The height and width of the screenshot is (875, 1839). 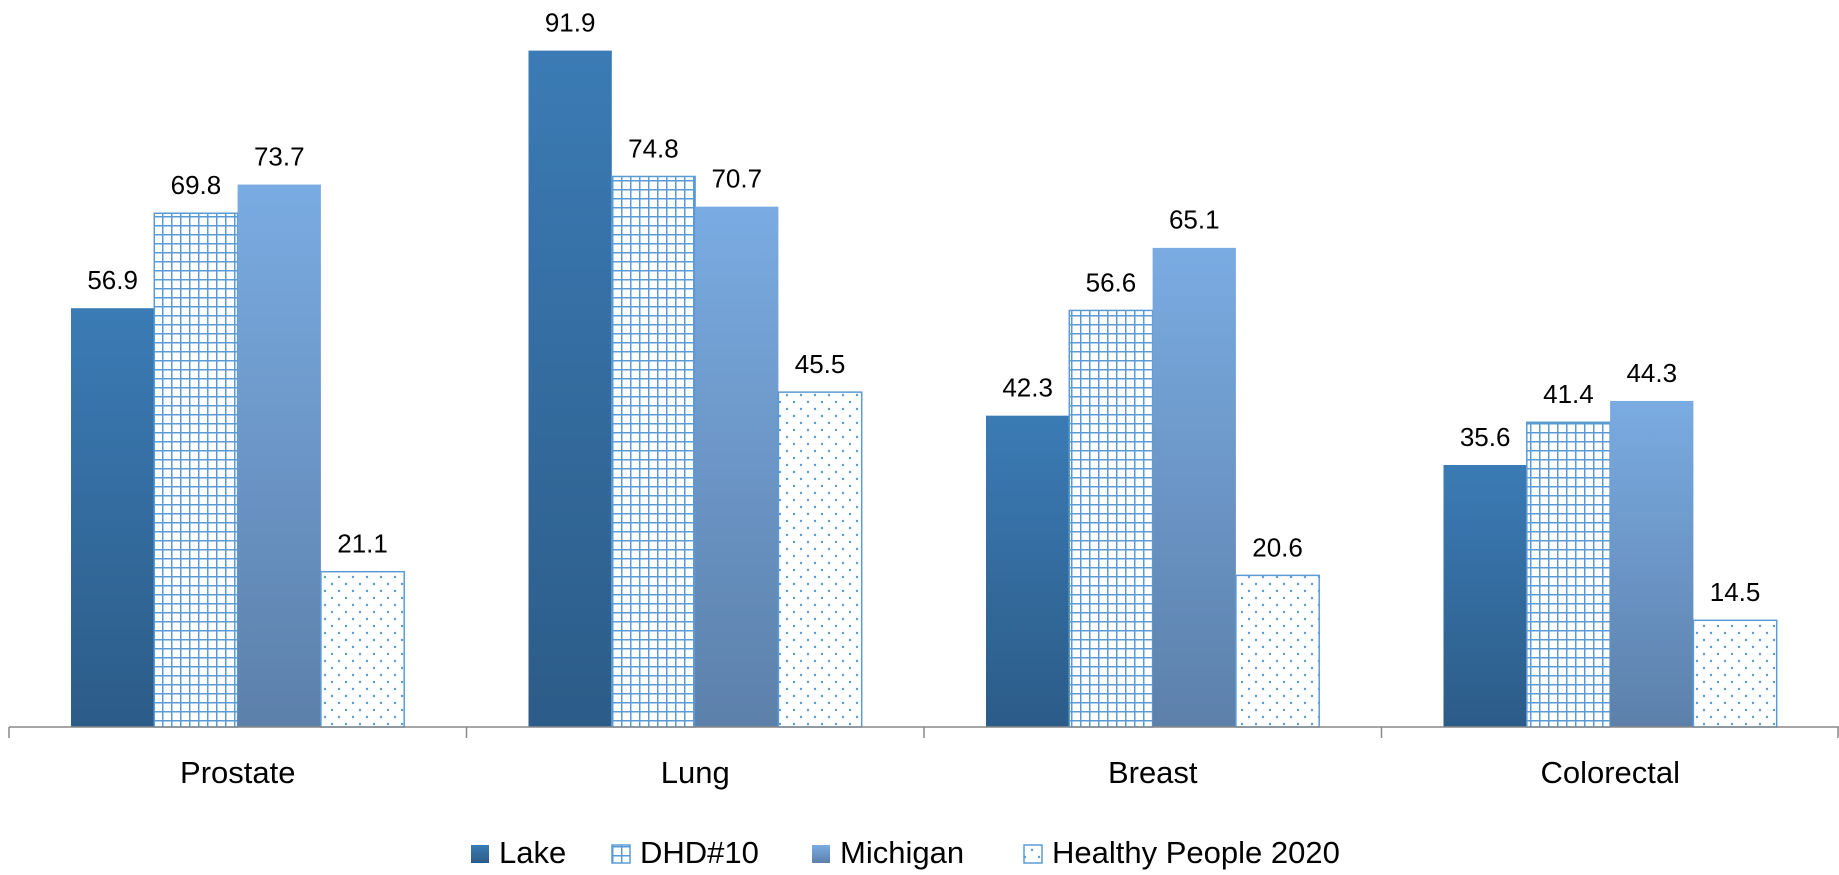 I want to click on data-label: 42.3, so click(x=1027, y=388).